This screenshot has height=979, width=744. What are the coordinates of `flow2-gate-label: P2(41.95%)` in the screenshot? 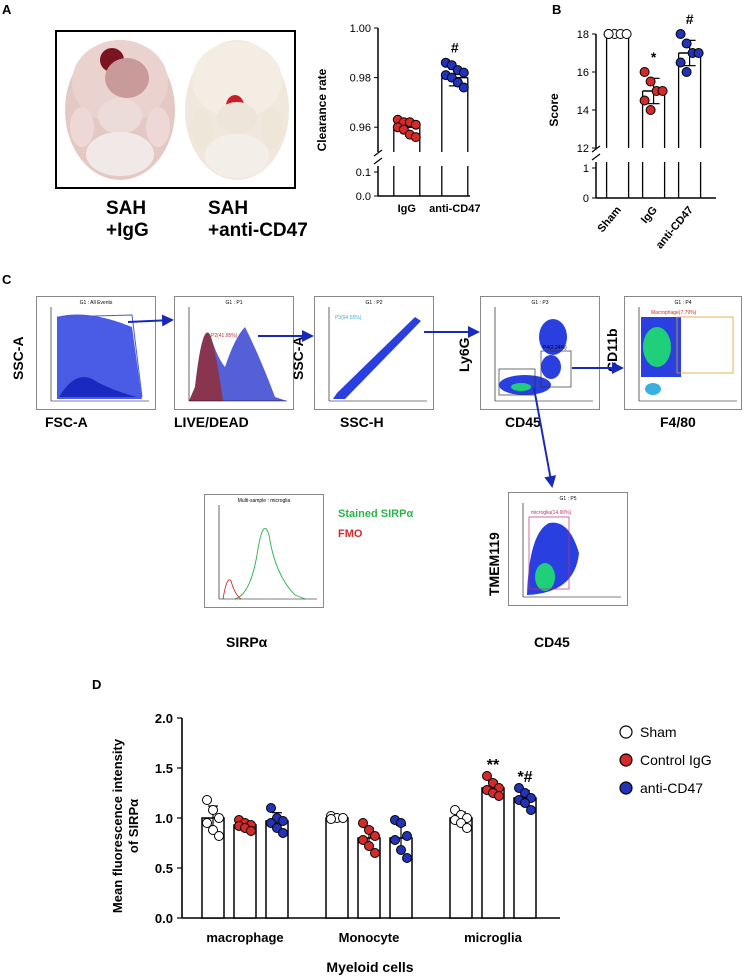 It's located at (224, 336).